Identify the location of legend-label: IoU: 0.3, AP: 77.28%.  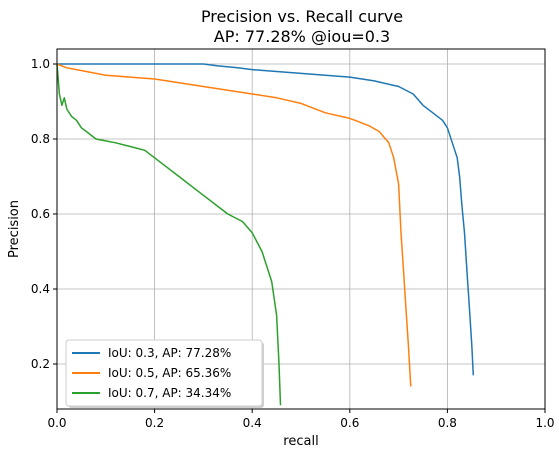
(169, 353).